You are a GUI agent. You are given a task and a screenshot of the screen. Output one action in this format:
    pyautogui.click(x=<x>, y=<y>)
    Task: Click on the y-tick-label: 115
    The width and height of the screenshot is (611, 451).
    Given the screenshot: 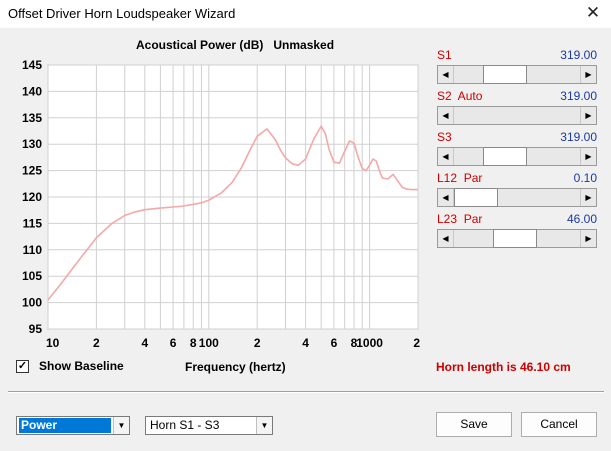 What is the action you would take?
    pyautogui.click(x=33, y=223)
    